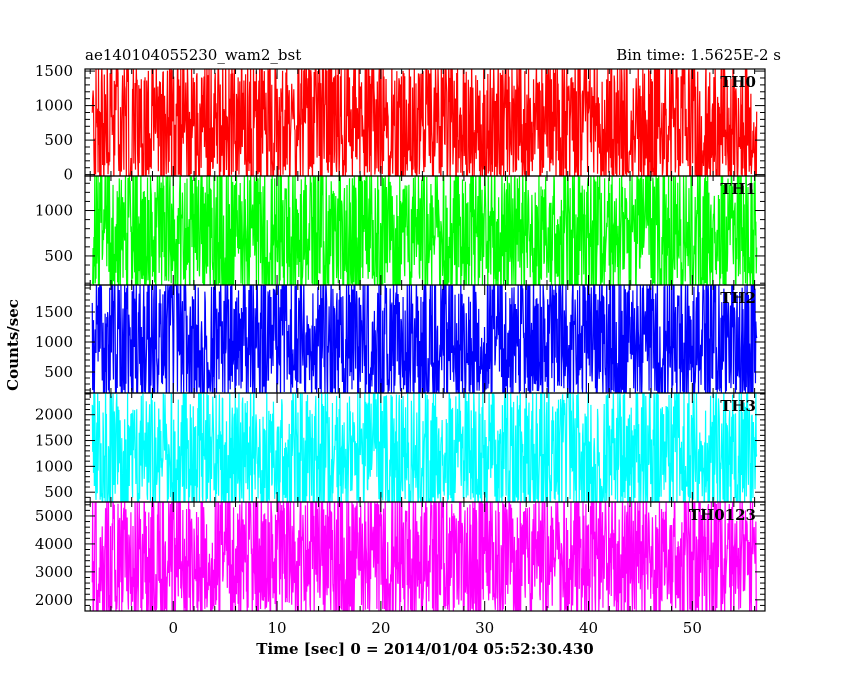  What do you see at coordinates (738, 298) in the screenshot?
I see `band-label-th2: TH2` at bounding box center [738, 298].